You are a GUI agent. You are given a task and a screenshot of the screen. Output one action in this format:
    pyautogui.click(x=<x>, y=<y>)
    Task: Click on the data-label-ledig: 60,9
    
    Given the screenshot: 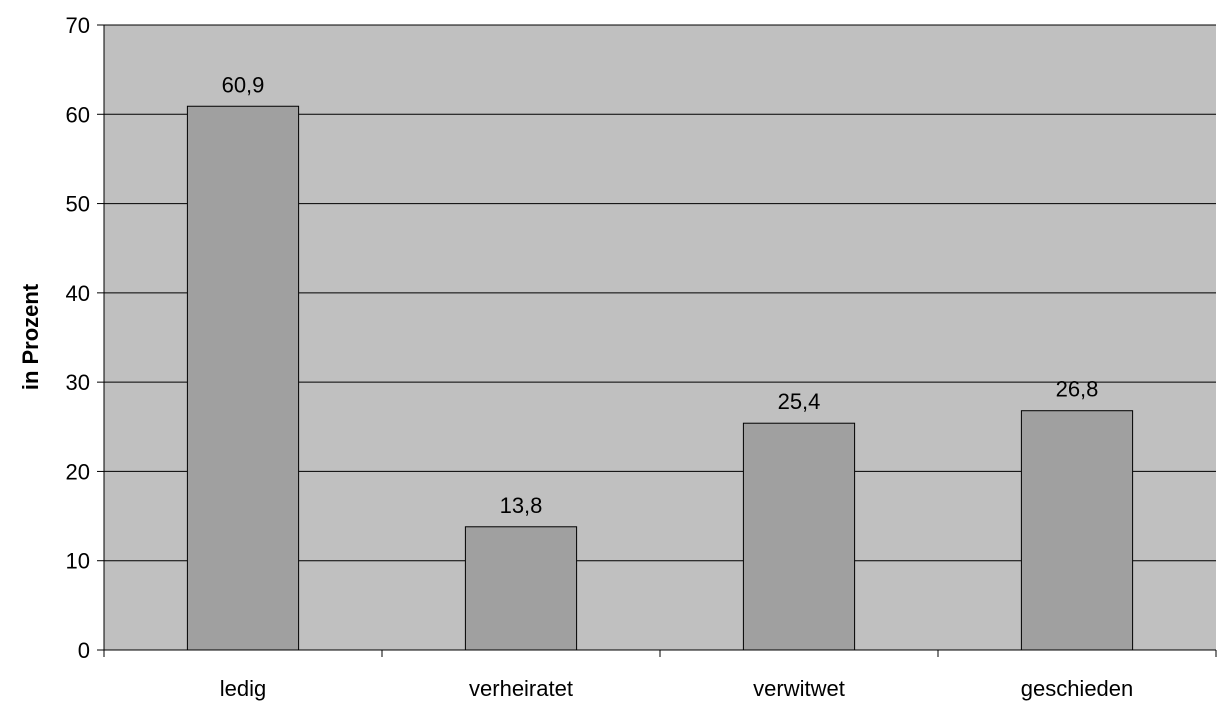 What is the action you would take?
    pyautogui.click(x=243, y=84)
    